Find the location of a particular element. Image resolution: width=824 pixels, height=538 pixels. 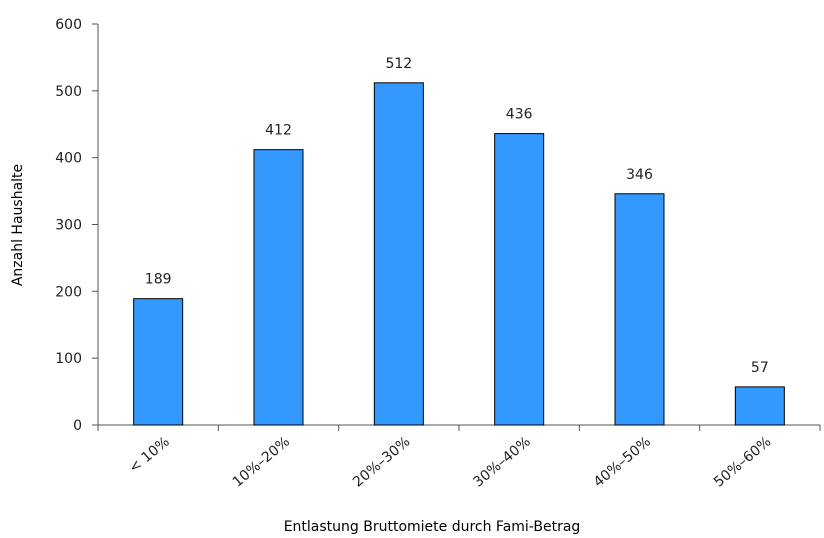

y-tick-label: 300 is located at coordinates (68, 226).